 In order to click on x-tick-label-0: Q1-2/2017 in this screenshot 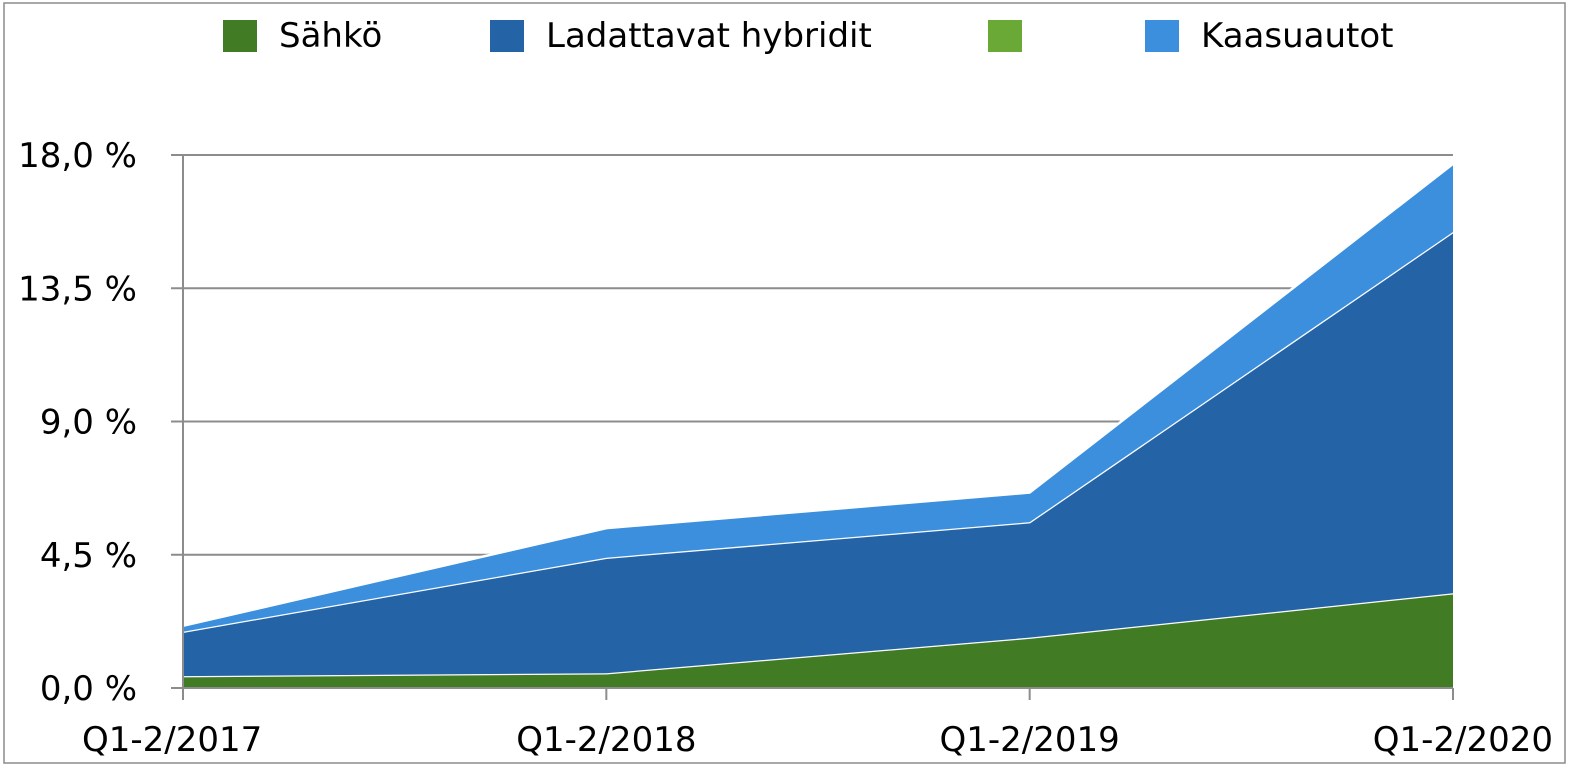, I will do `click(172, 740)`.